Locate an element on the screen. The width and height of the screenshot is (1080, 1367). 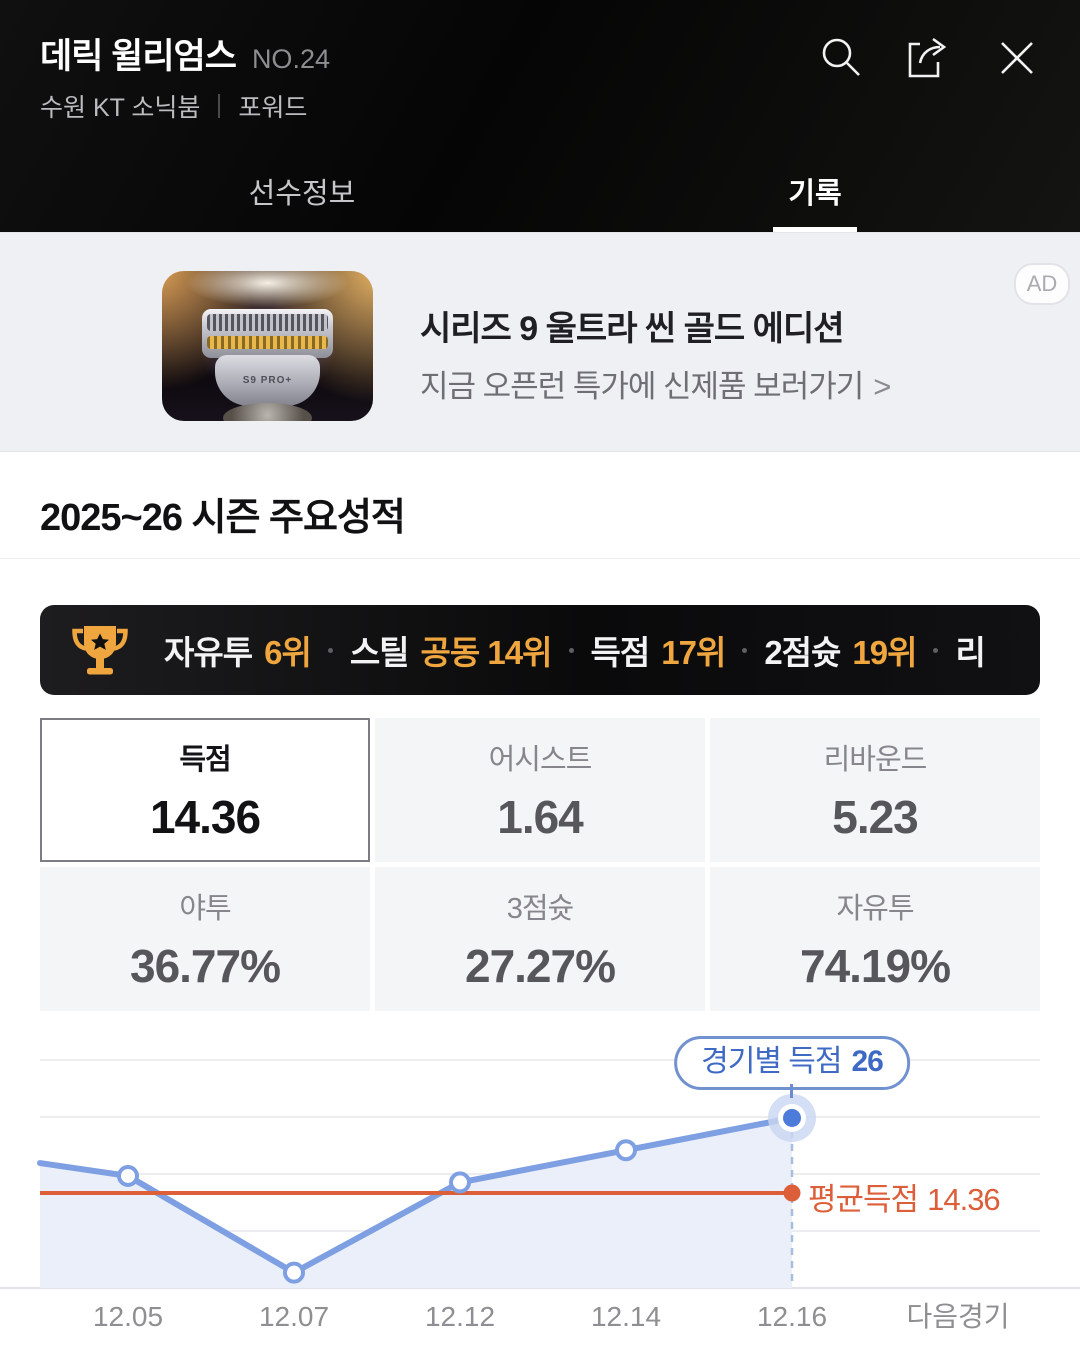
stat-value: 5.23 is located at coordinates (875, 817).